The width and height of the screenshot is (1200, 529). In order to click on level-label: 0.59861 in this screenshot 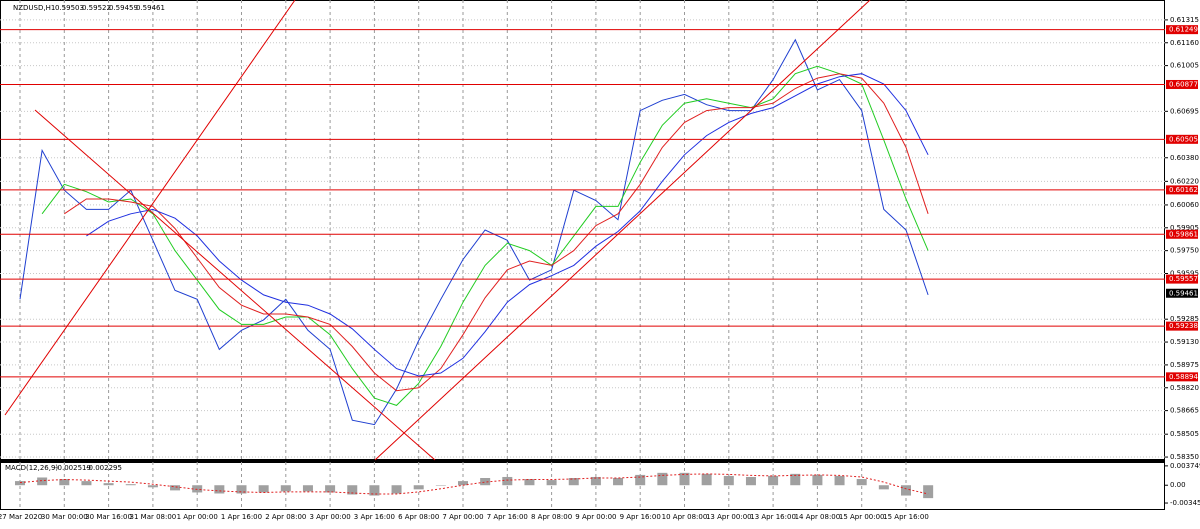, I will do `click(1183, 234)`.